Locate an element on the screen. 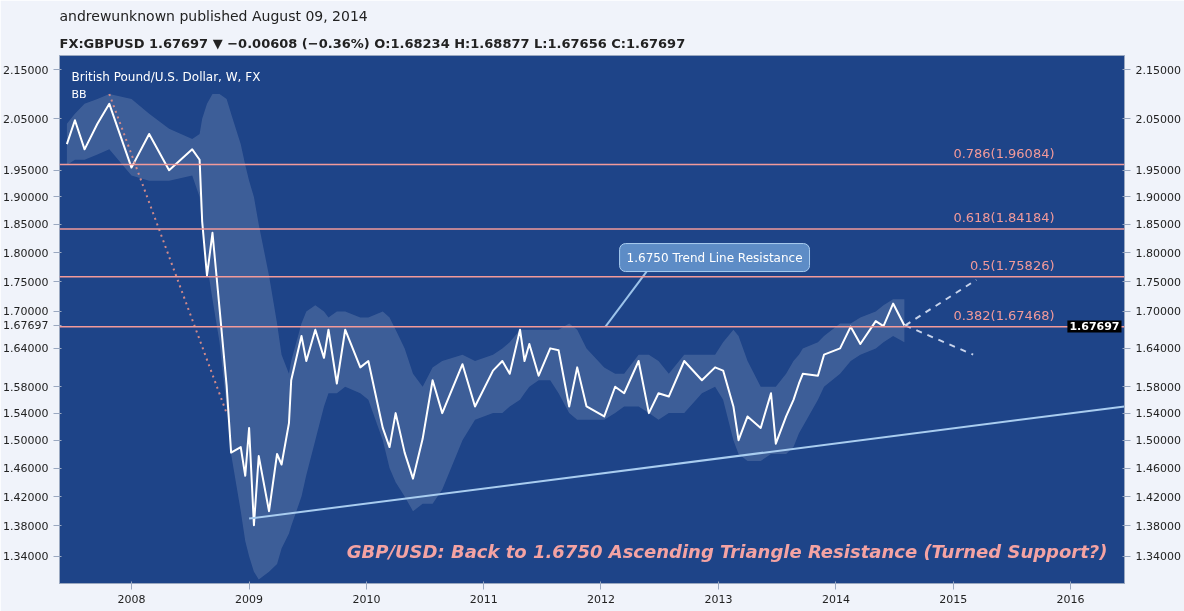 This screenshot has width=1184, height=611. text: 1.95000 is located at coordinates (1158, 171).